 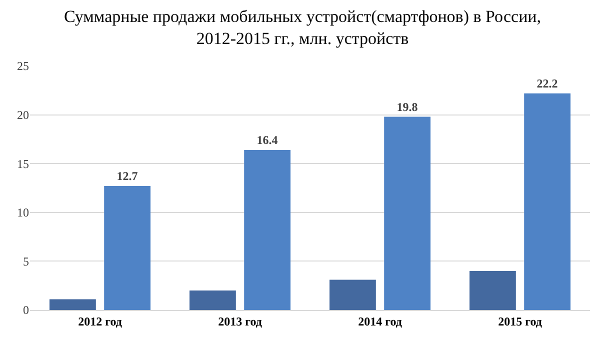 I want to click on y-tick-label: 5, so click(x=26, y=261).